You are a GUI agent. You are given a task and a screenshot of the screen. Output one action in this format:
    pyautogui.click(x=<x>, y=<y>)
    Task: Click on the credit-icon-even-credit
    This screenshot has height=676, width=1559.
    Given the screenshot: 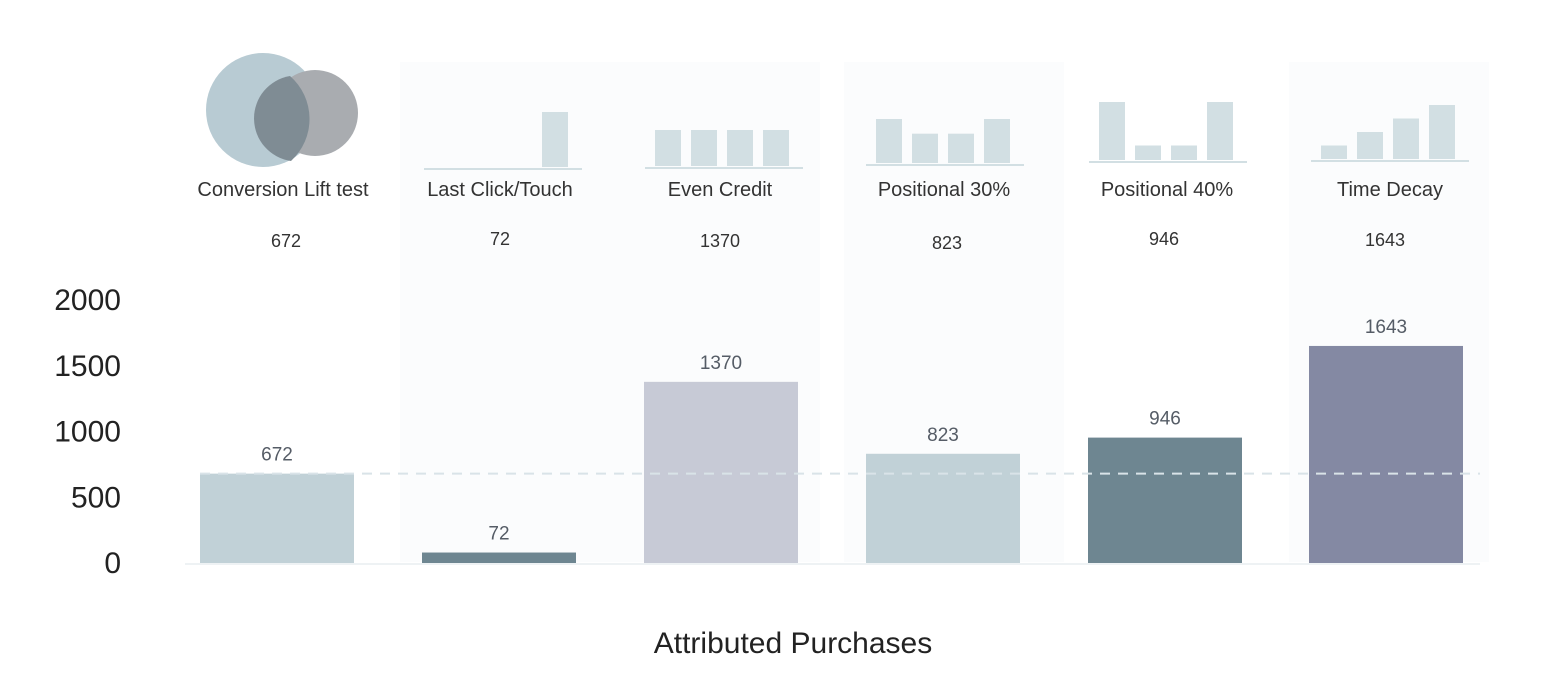 What is the action you would take?
    pyautogui.click(x=724, y=149)
    